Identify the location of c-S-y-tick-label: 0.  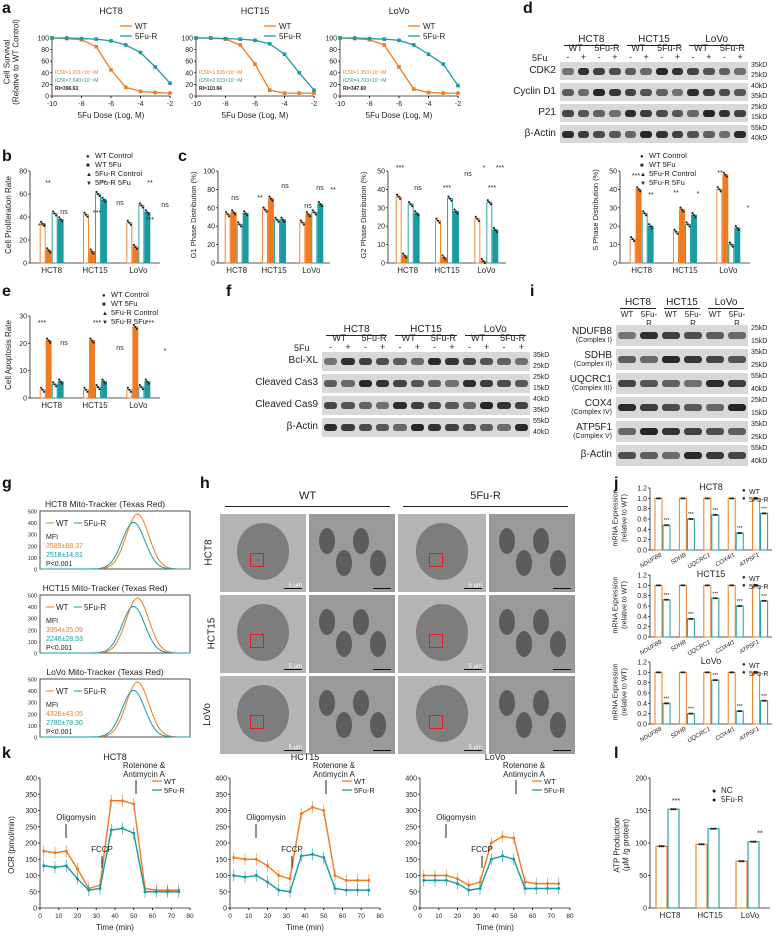
(615, 264).